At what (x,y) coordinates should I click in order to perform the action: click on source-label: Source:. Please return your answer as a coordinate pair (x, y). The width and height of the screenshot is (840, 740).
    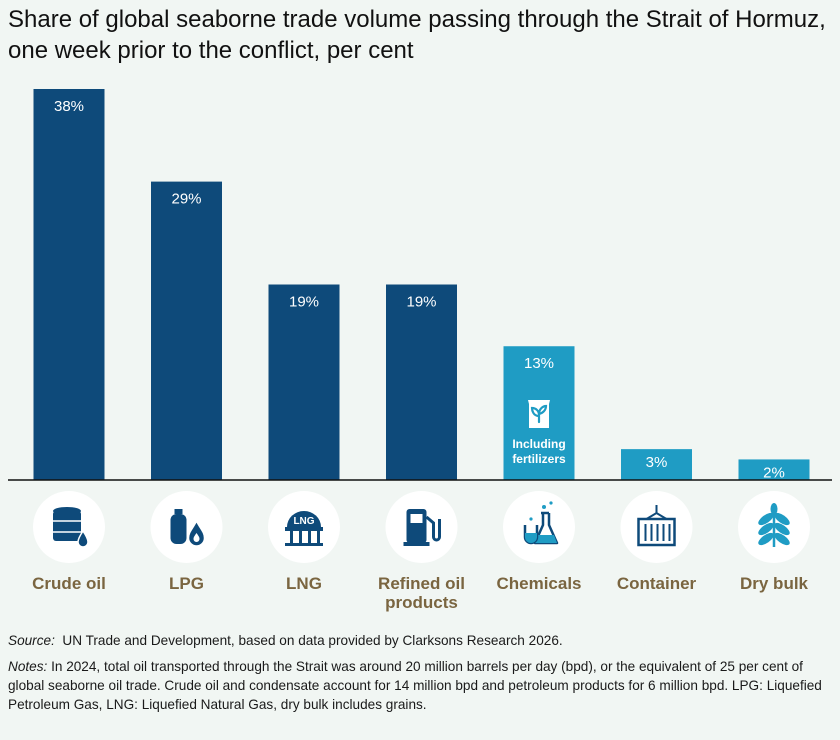
    Looking at the image, I should click on (31, 640).